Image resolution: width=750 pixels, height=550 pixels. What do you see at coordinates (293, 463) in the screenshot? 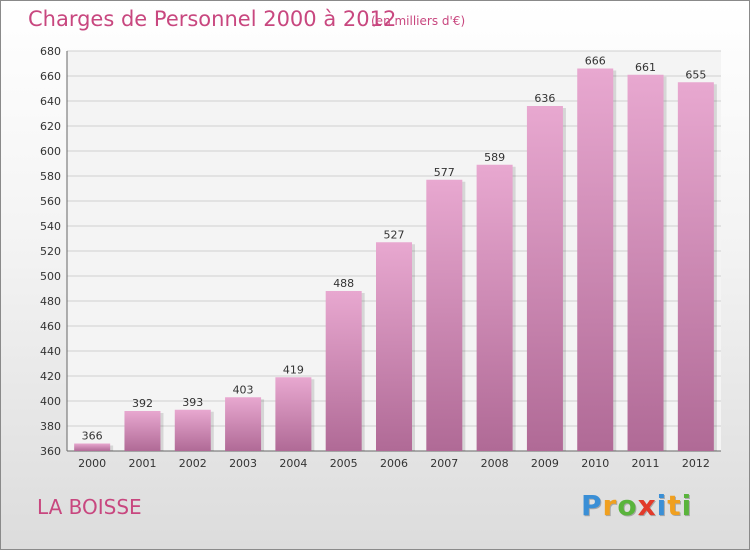
I see `x-tick-label: 2004` at bounding box center [293, 463].